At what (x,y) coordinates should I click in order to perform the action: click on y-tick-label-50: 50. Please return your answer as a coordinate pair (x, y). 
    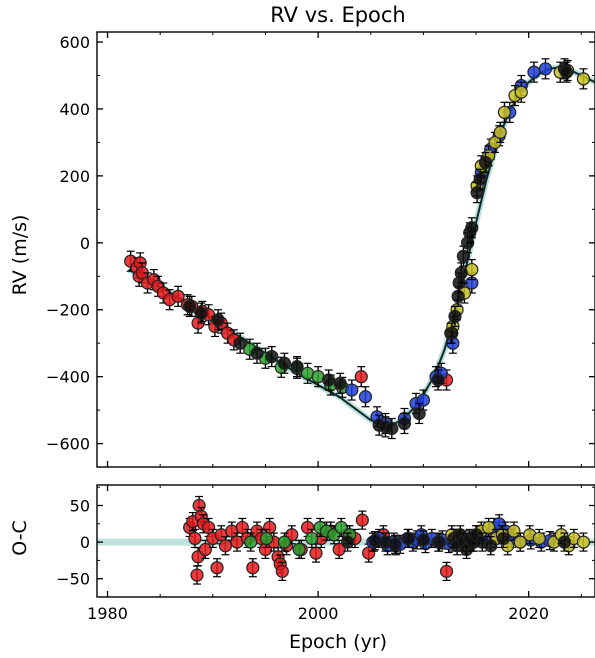
    Looking at the image, I should click on (80, 505).